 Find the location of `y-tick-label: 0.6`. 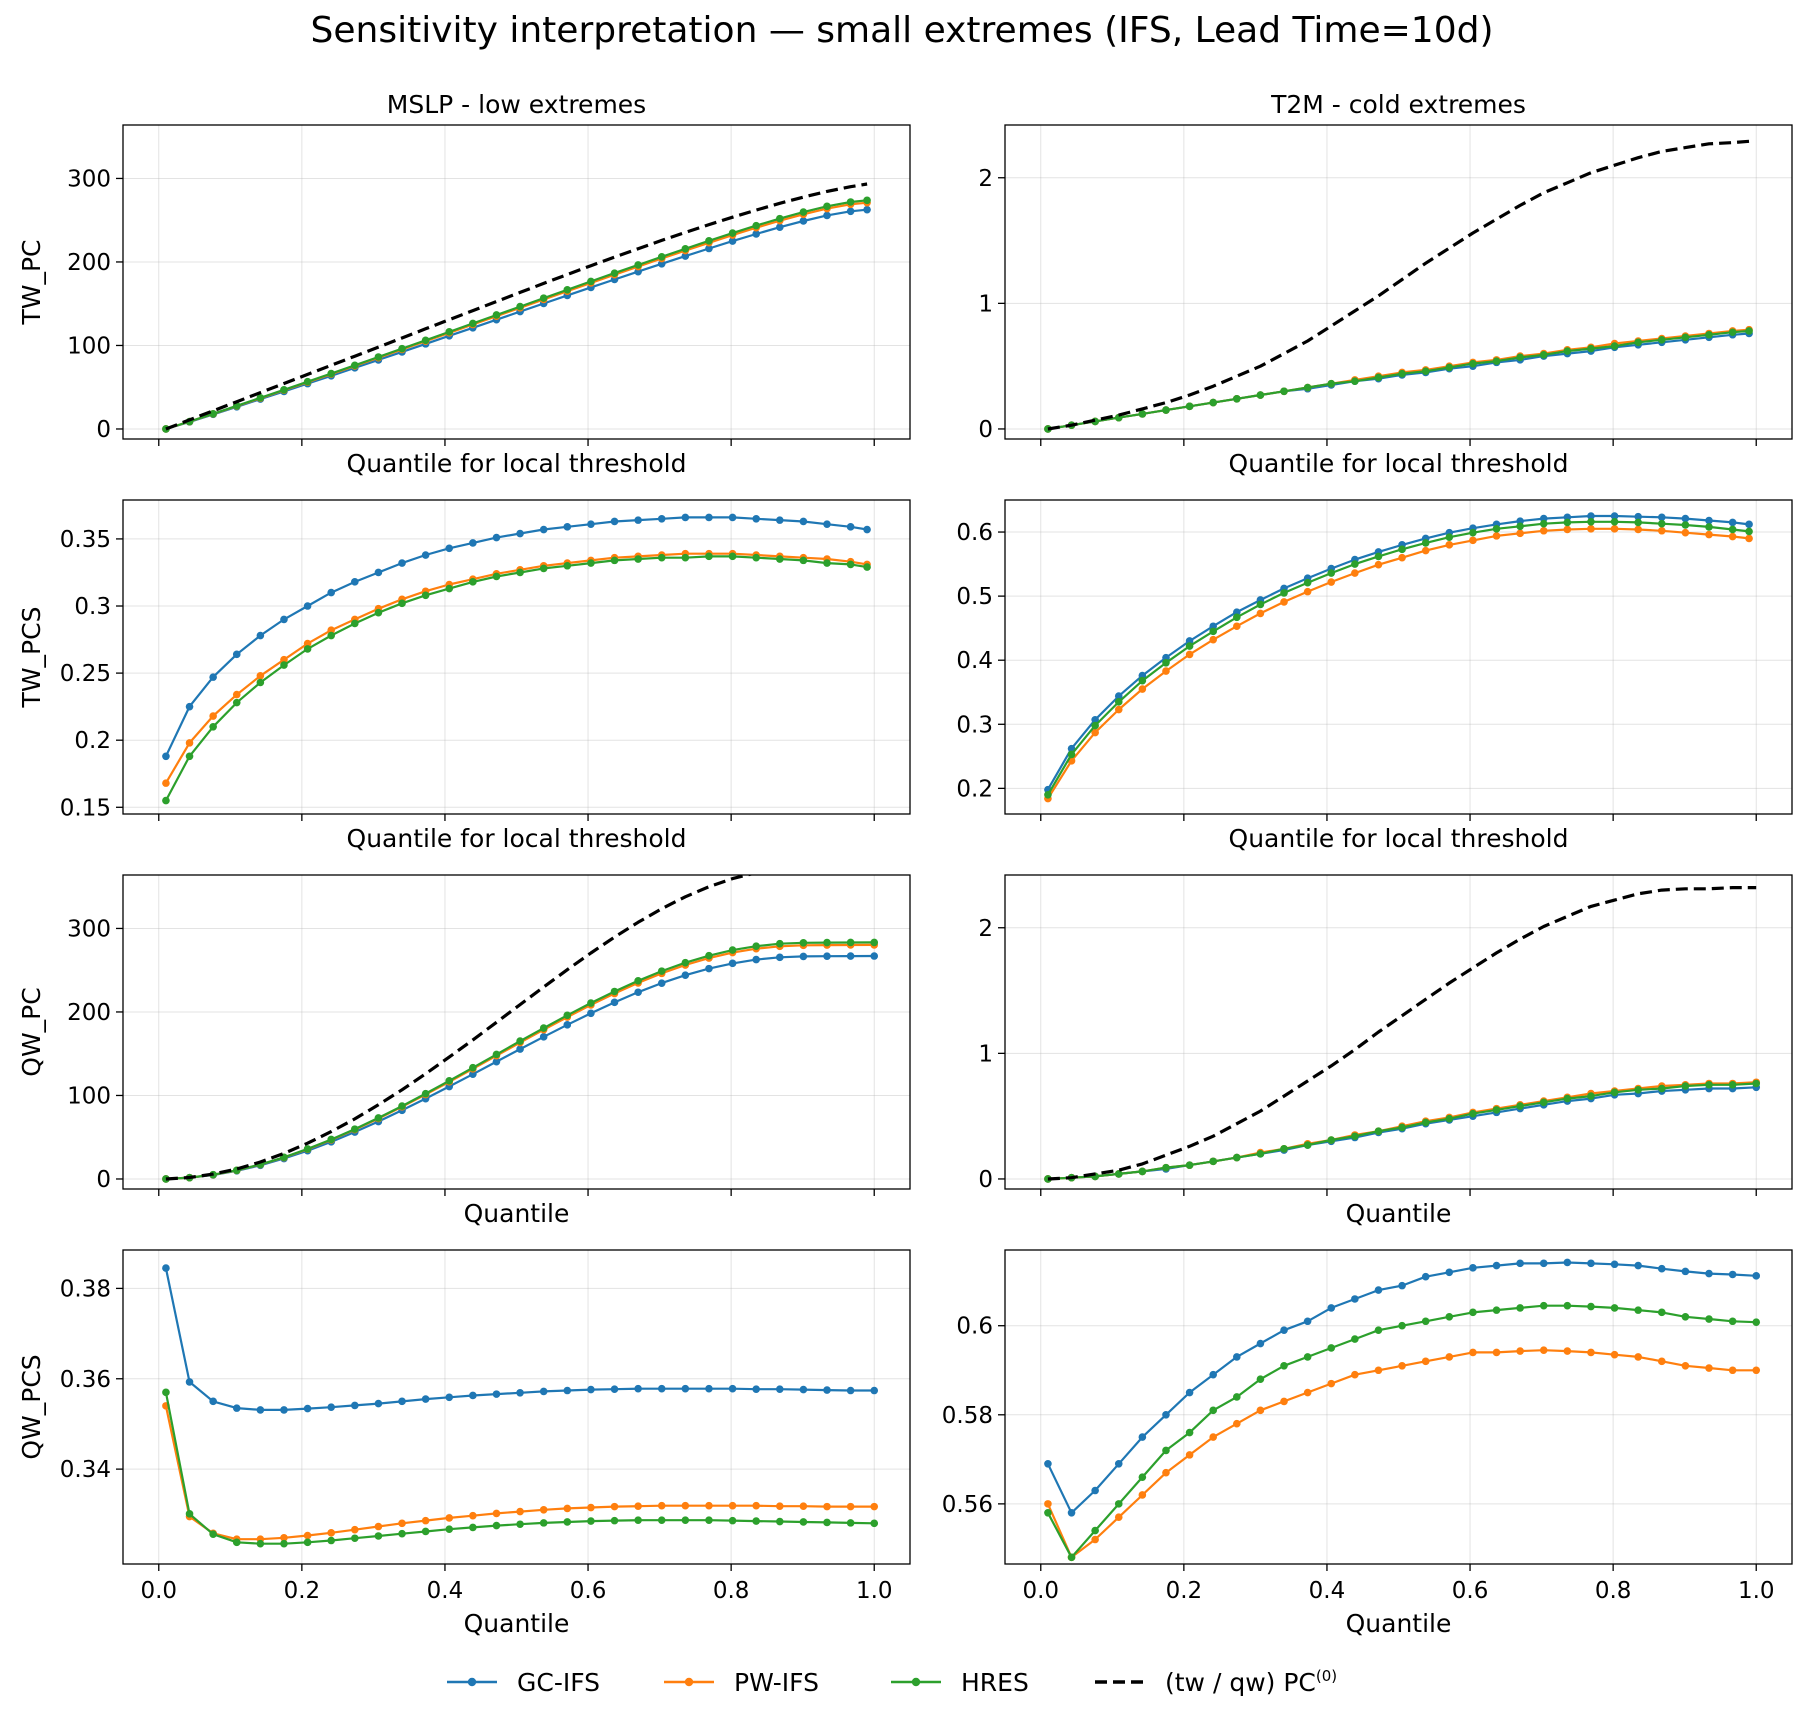

y-tick-label: 0.6 is located at coordinates (974, 1327).